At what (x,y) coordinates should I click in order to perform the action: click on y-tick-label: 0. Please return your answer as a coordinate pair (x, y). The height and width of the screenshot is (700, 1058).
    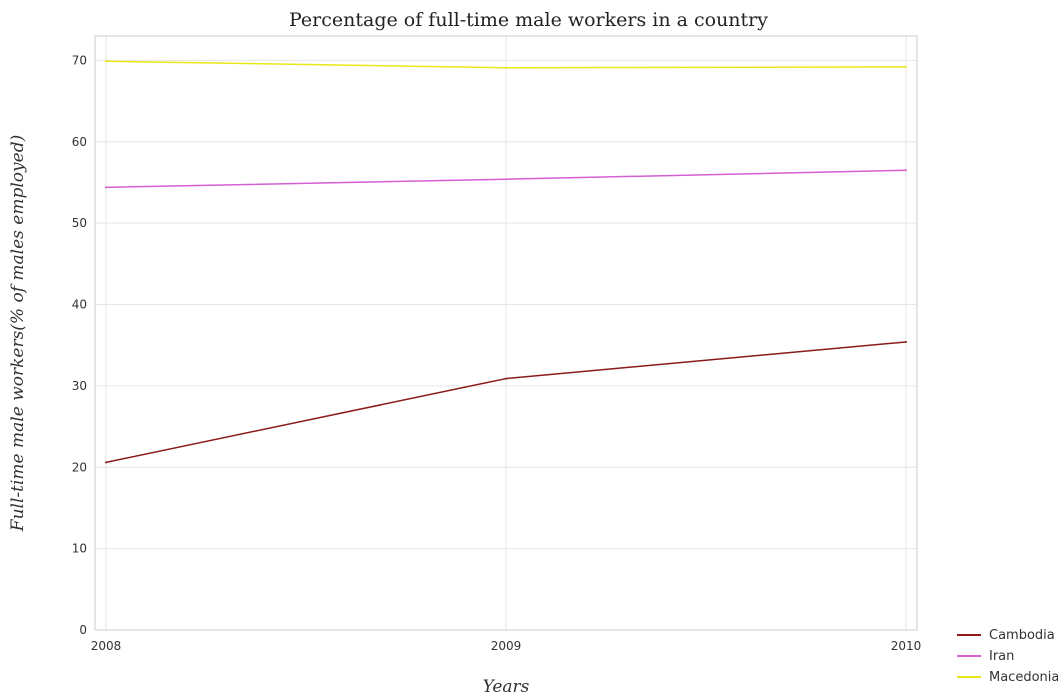
    Looking at the image, I should click on (83, 630).